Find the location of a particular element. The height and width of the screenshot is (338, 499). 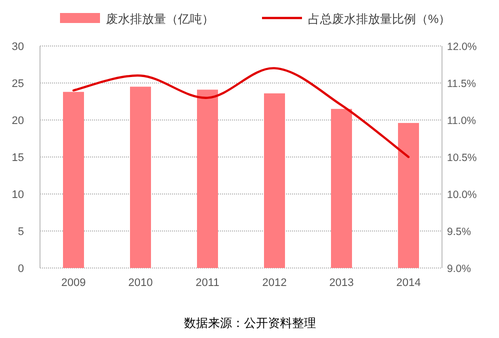

legend-label: 占总废水排放量比例（%） is located at coordinates (379, 19).